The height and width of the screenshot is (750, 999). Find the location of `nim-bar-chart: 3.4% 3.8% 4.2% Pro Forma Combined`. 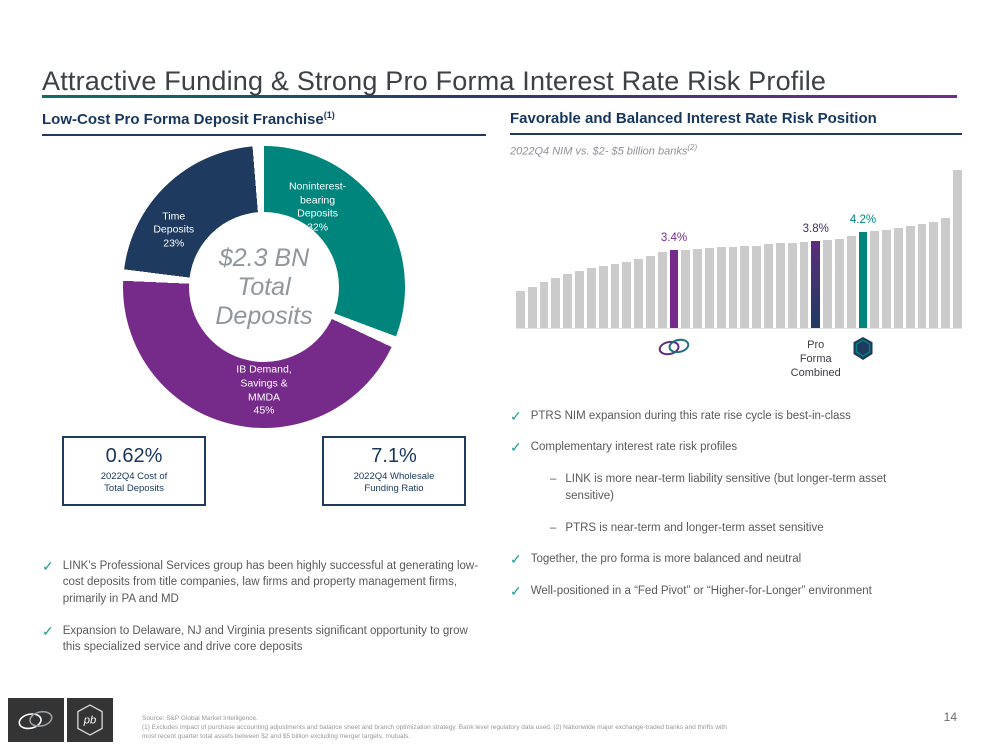

nim-bar-chart: 3.4% 3.8% 4.2% Pro Forma Combined is located at coordinates (736, 276).